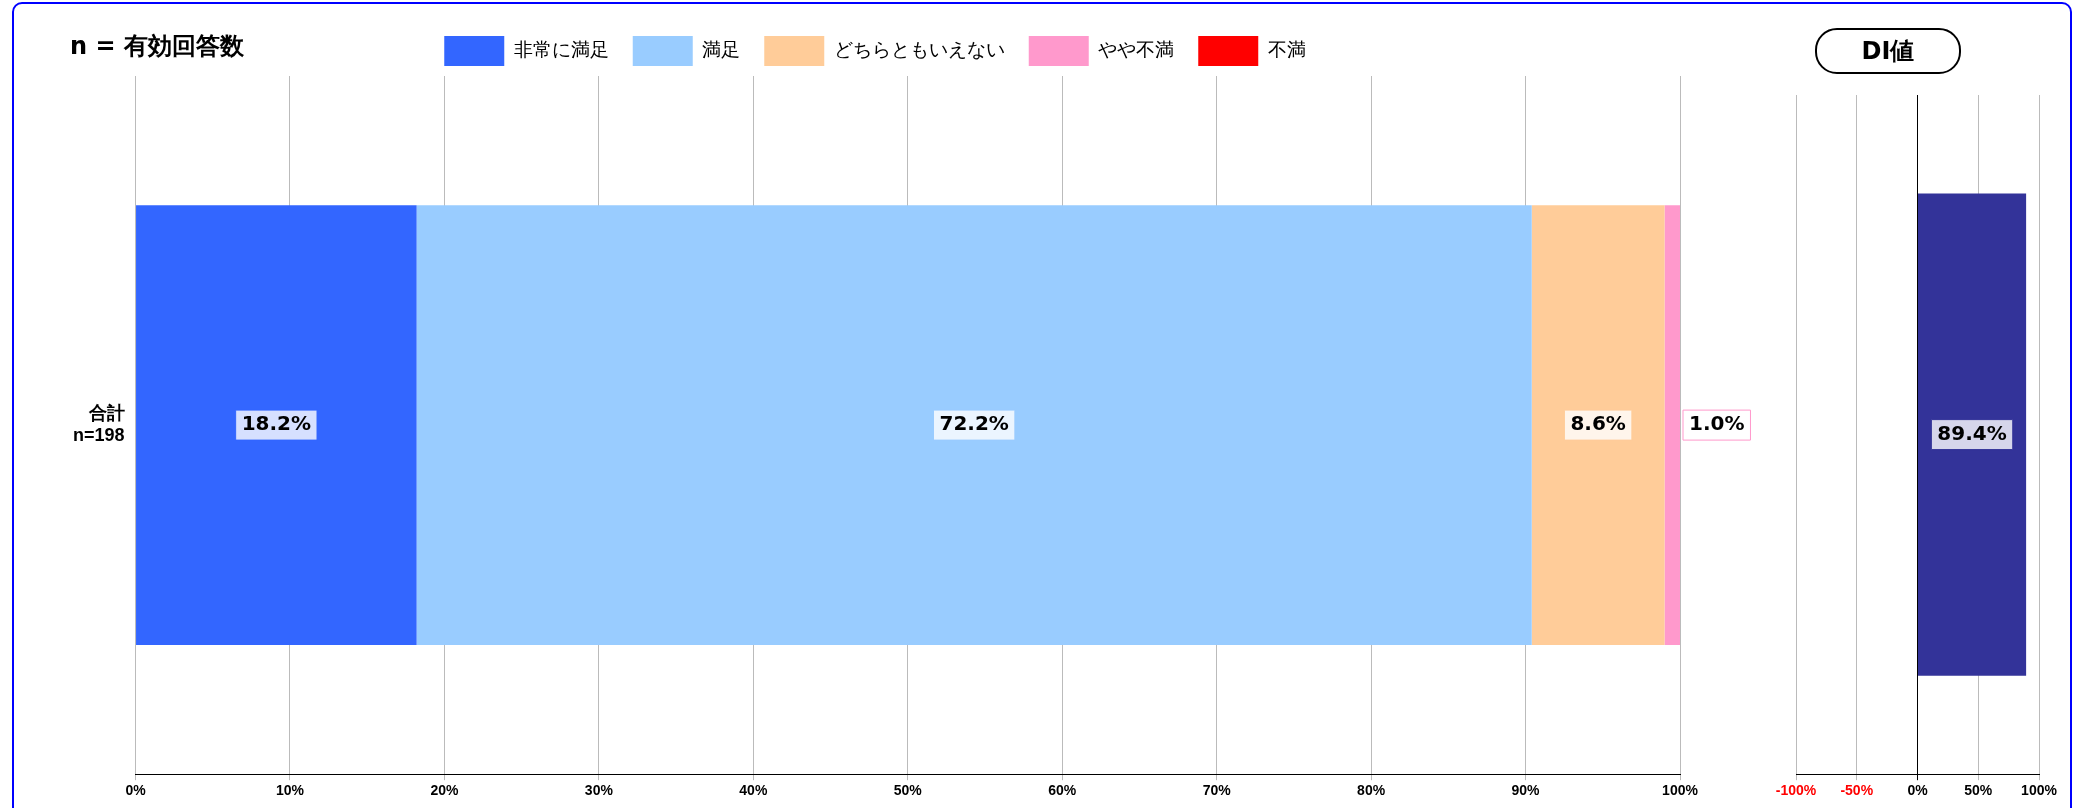 The width and height of the screenshot is (2089, 808). Describe the element at coordinates (1857, 790) in the screenshot. I see `x-tick-label: -50%` at that location.